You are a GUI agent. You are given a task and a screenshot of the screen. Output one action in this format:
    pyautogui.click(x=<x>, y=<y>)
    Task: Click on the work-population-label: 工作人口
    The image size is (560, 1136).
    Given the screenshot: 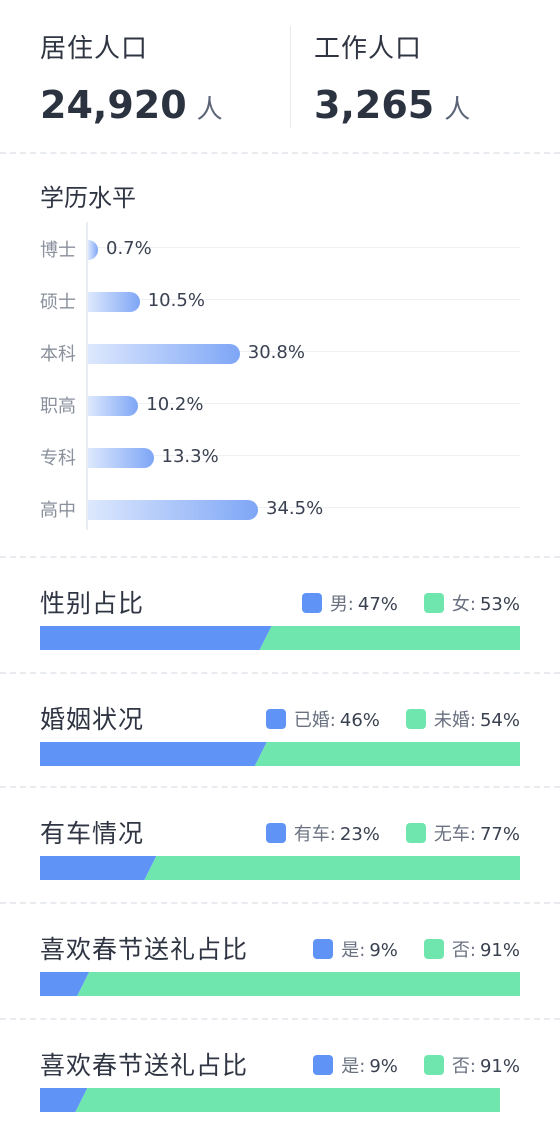 What is the action you would take?
    pyautogui.click(x=368, y=49)
    